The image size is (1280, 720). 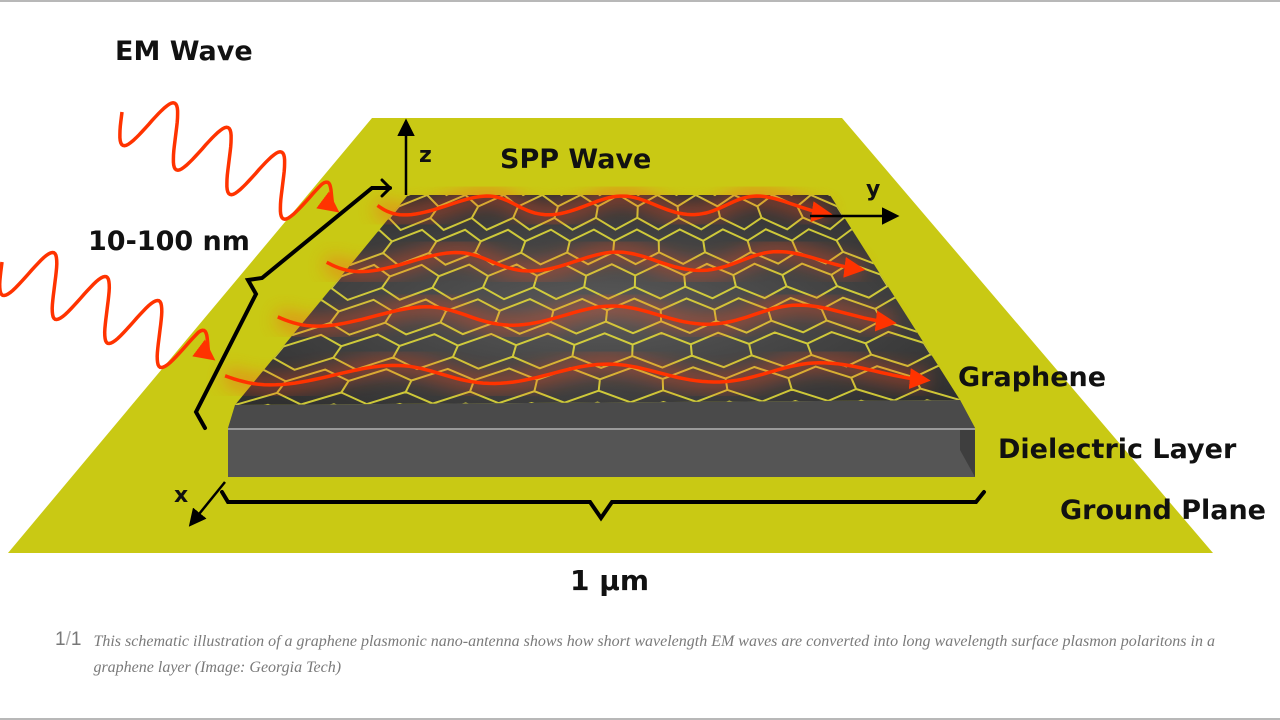 What do you see at coordinates (60, 639) in the screenshot?
I see `image-index: 1` at bounding box center [60, 639].